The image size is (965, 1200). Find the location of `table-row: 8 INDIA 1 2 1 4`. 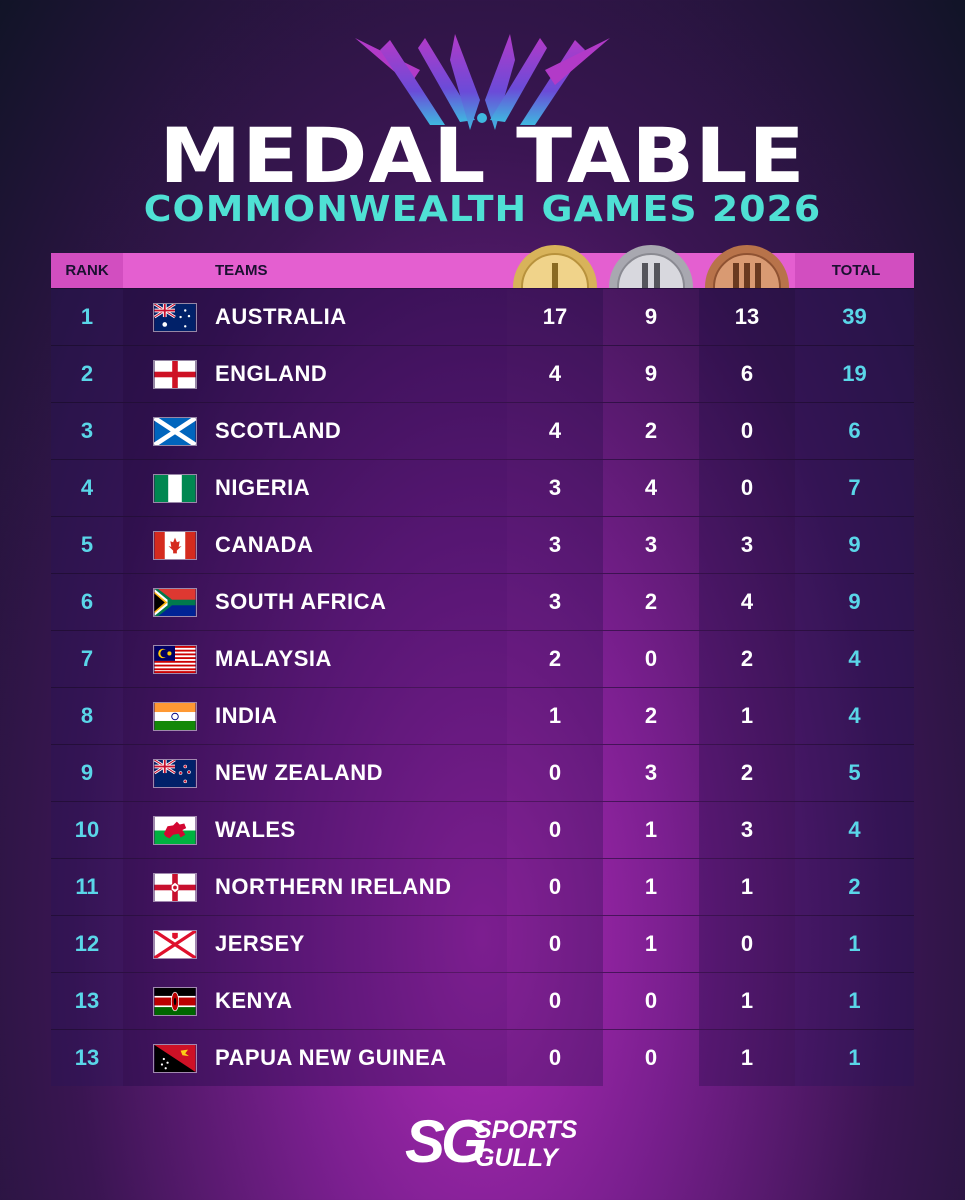

table-row: 8 INDIA 1 2 1 4 is located at coordinates (482, 715).